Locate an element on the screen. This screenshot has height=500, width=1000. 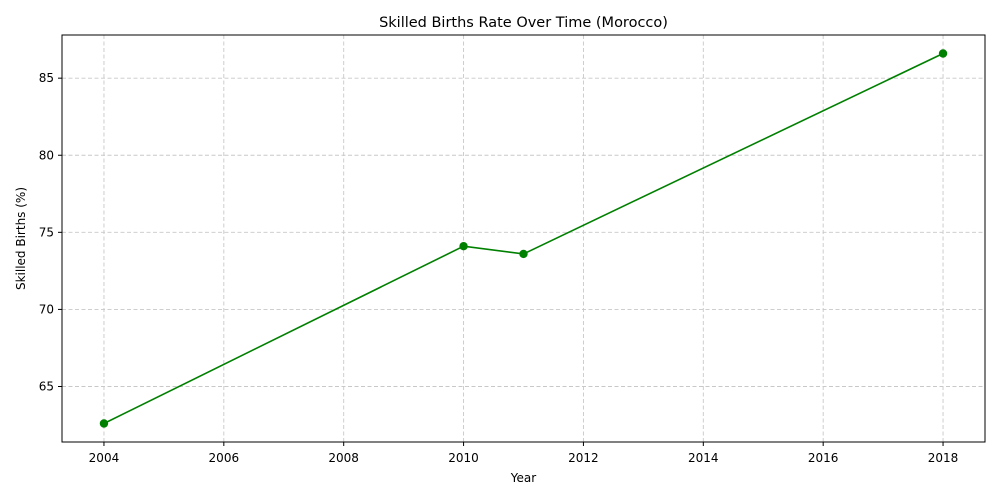
y-tick-label: 75 is located at coordinates (46, 232).